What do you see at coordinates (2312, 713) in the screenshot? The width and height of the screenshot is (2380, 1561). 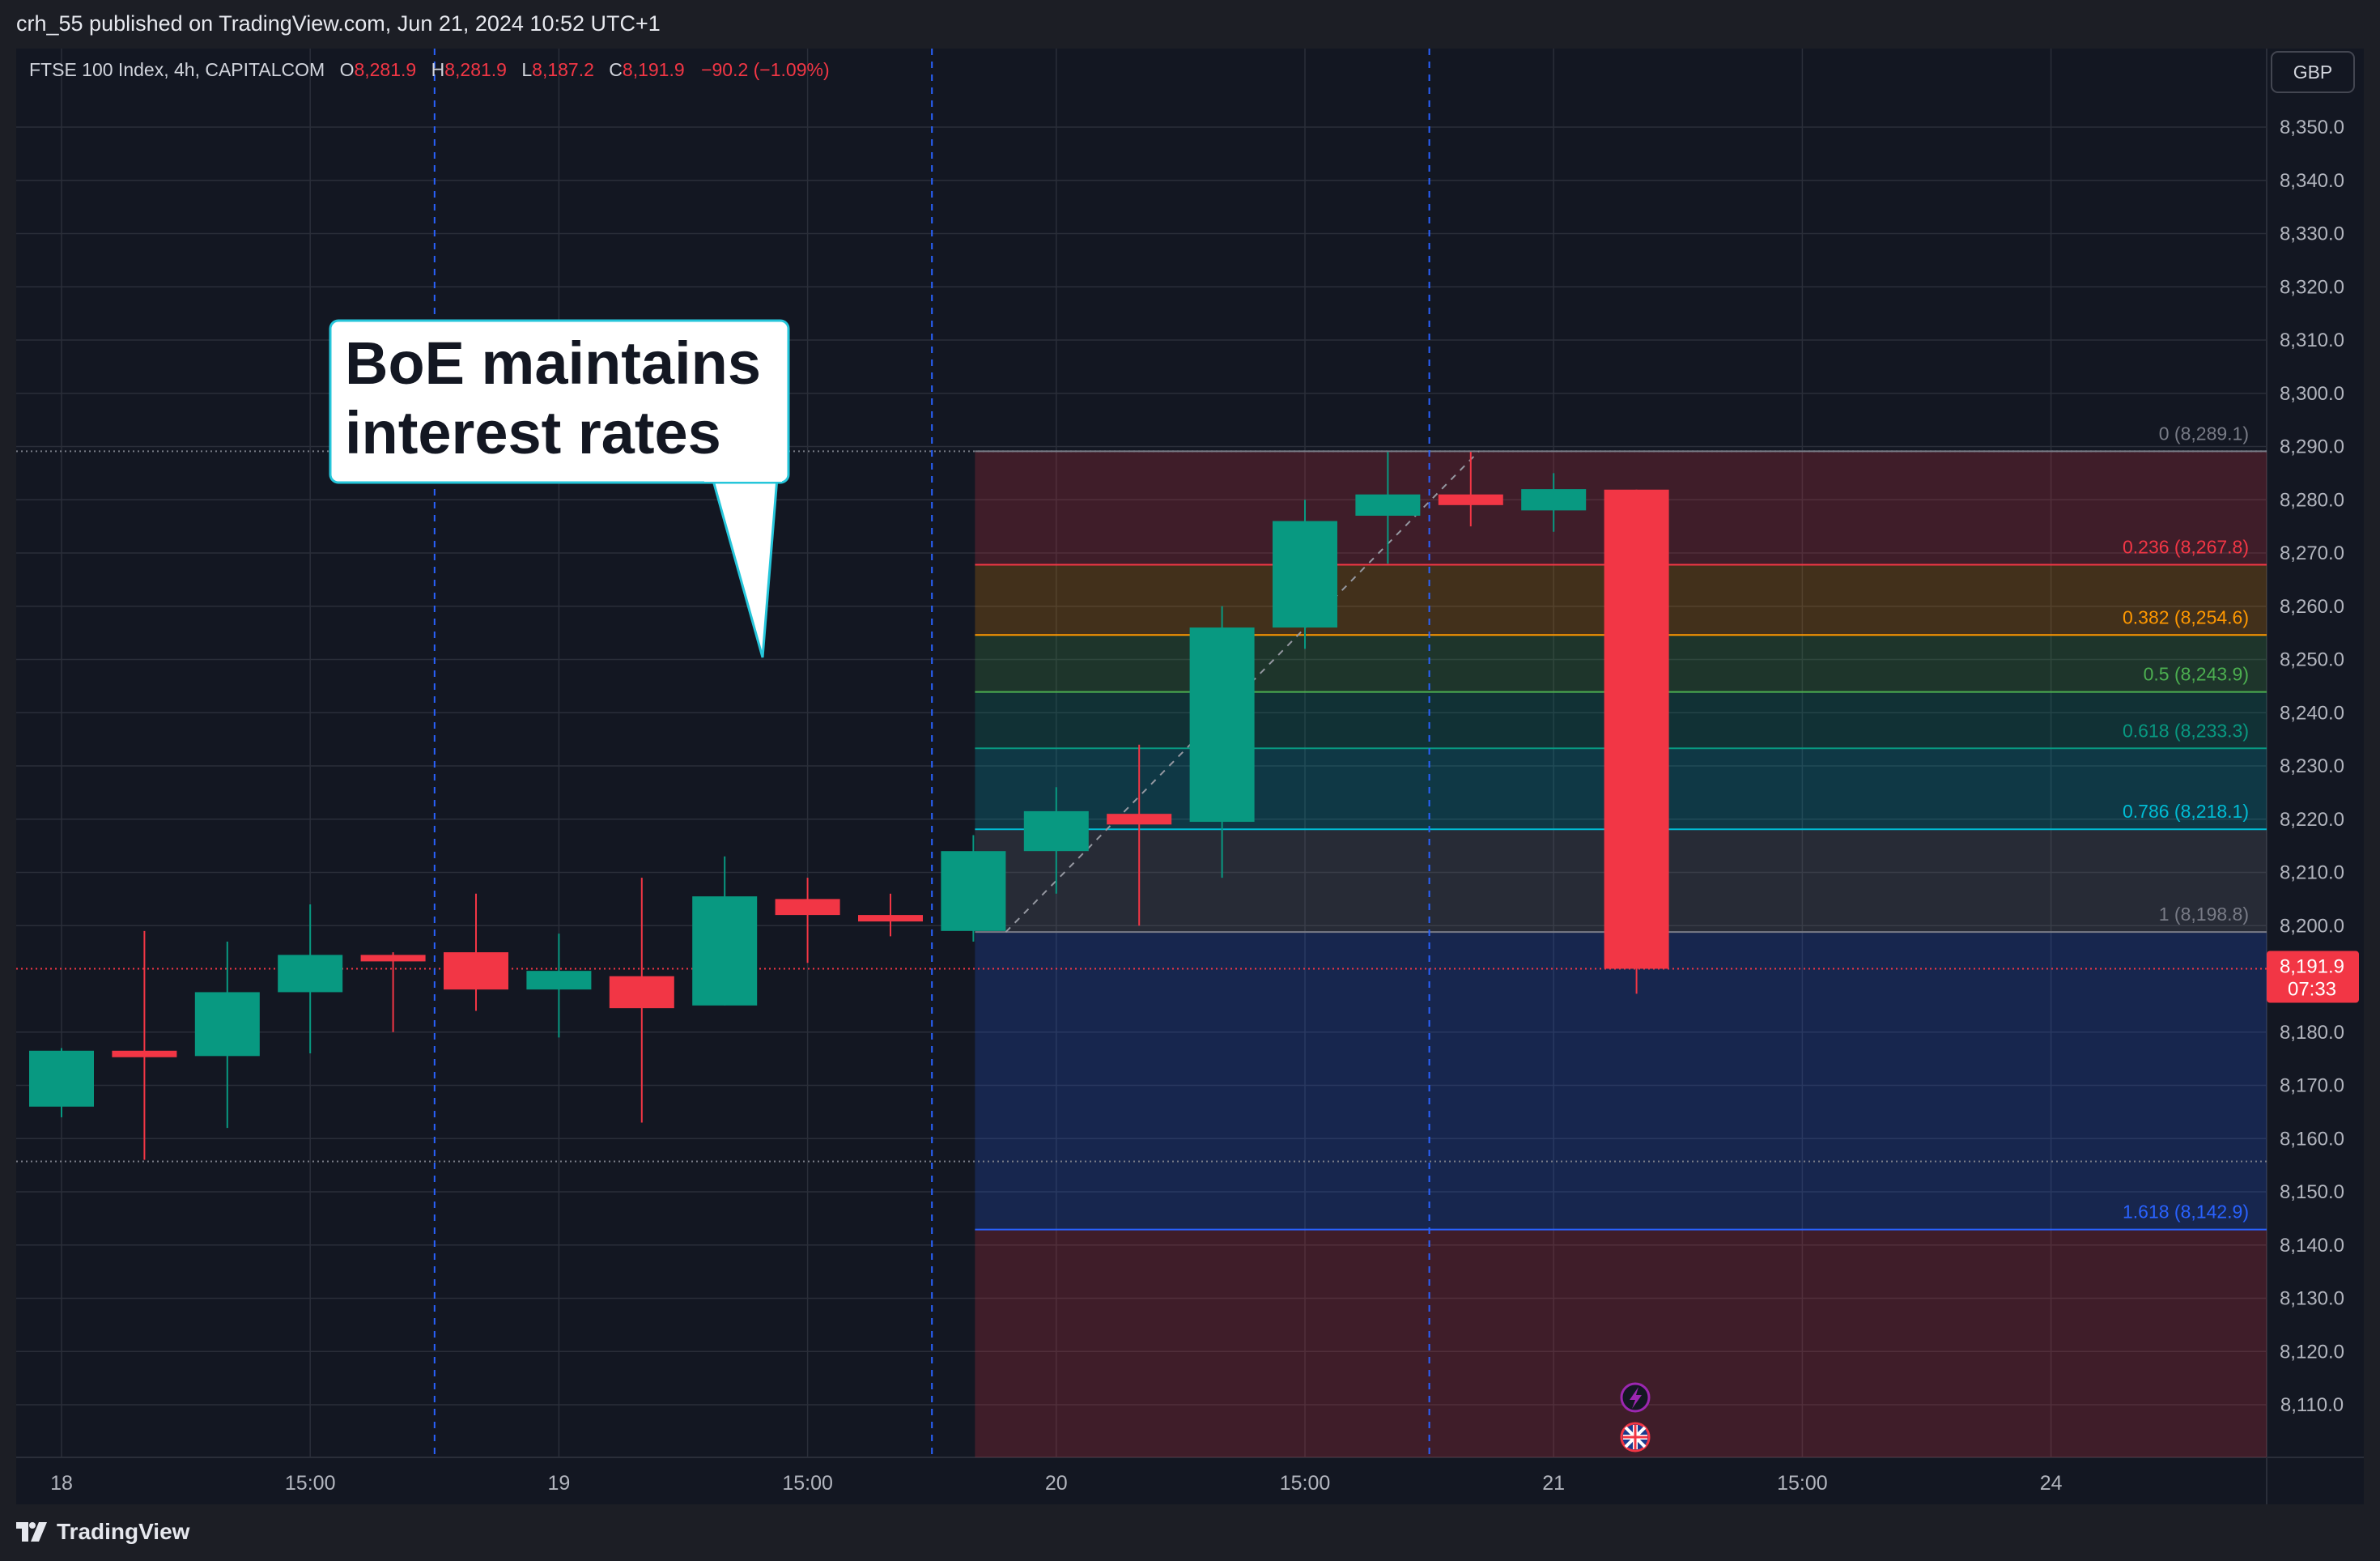 I see `price-tick-label: 8,240.0` at bounding box center [2312, 713].